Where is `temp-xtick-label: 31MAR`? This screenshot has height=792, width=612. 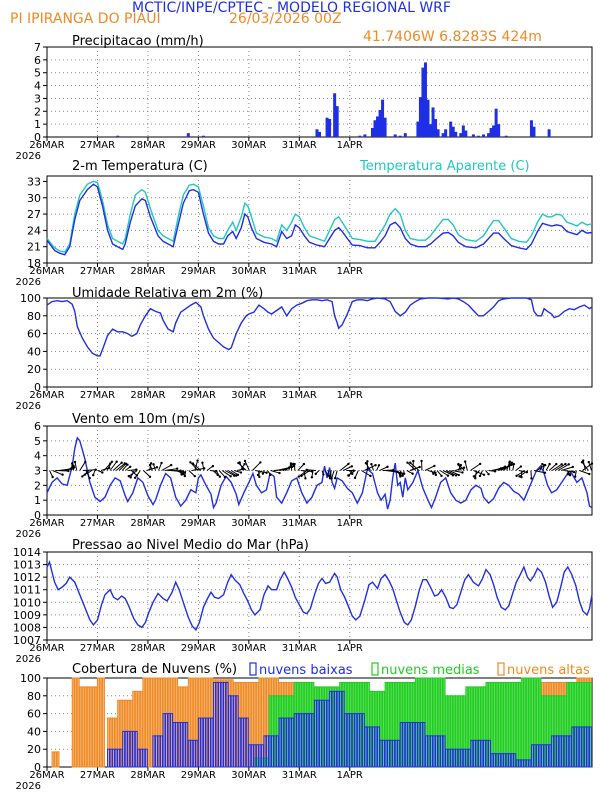 temp-xtick-label: 31MAR is located at coordinates (299, 271).